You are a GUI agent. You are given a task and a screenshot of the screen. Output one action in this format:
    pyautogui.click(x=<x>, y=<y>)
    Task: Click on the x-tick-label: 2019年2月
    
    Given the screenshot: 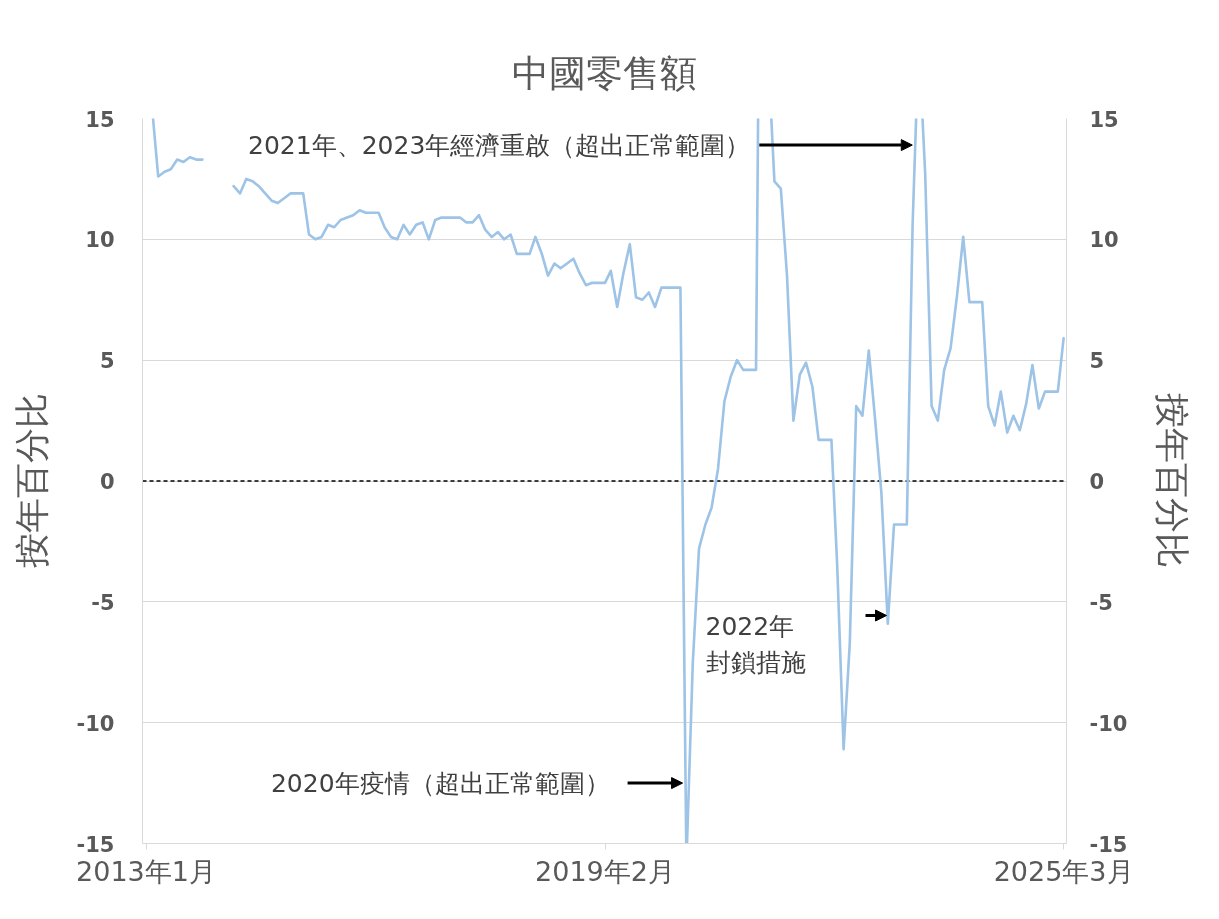 What is the action you would take?
    pyautogui.click(x=605, y=871)
    